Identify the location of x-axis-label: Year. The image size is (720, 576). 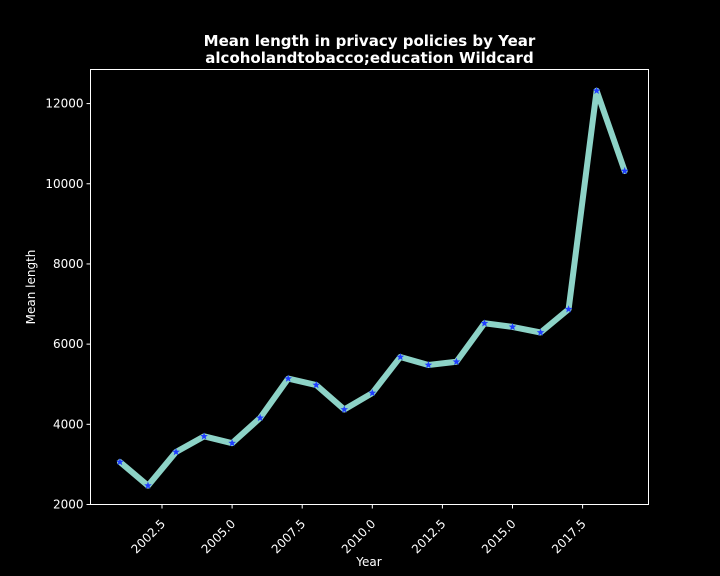
(368, 562).